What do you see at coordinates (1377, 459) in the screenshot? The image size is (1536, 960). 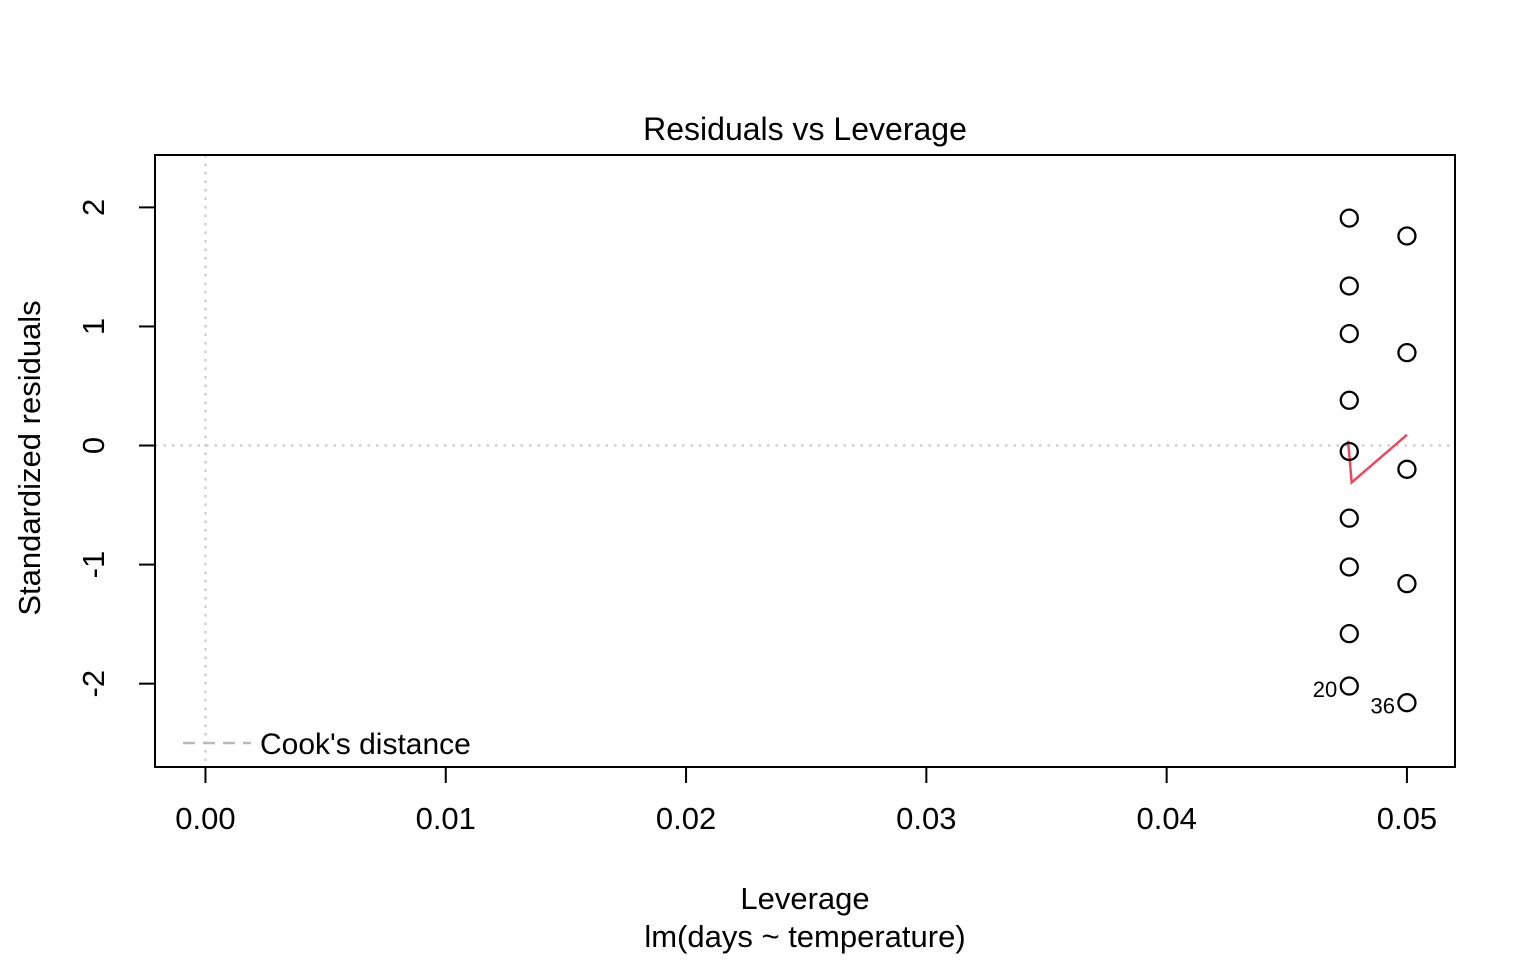 I see `smoother-line` at bounding box center [1377, 459].